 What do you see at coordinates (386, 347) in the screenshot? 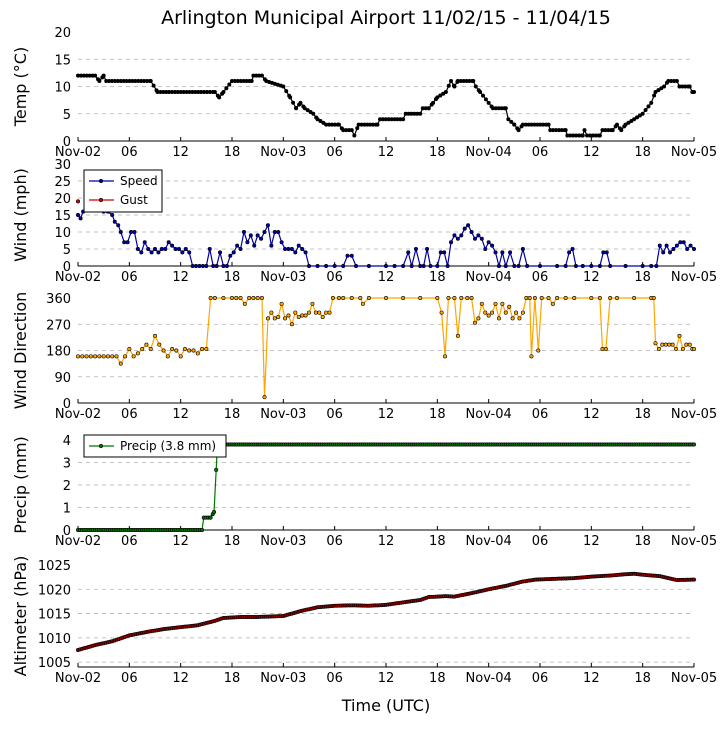
I see `series-direction` at bounding box center [386, 347].